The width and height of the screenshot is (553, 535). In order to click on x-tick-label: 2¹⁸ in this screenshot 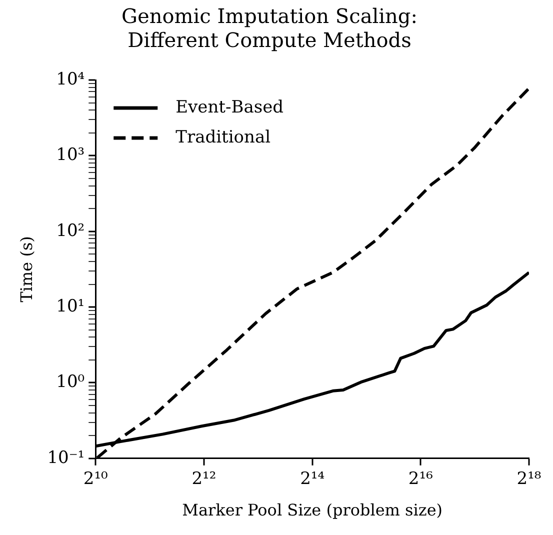, I will do `click(529, 479)`.